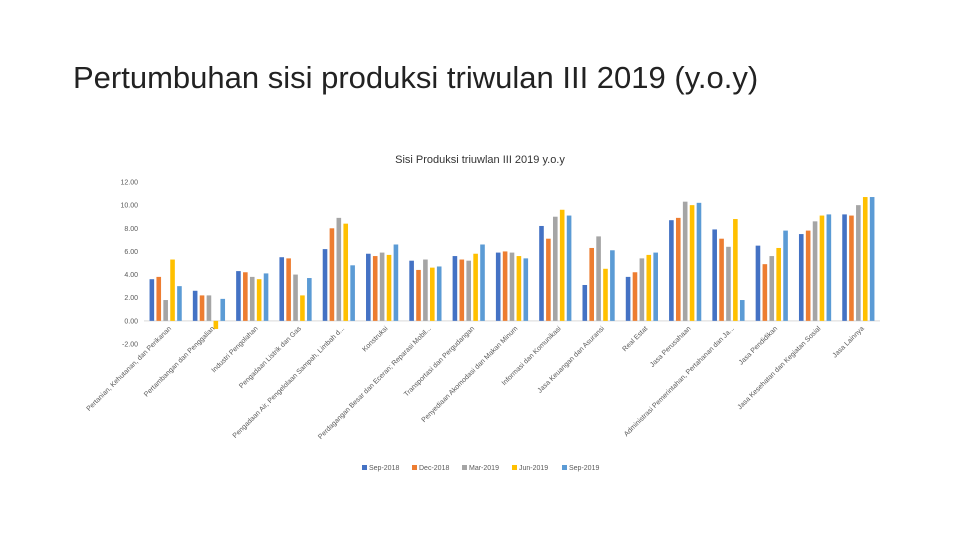 The image size is (960, 540). What do you see at coordinates (439, 361) in the screenshot?
I see `category-label: Transportasi dan Pergudangan` at bounding box center [439, 361].